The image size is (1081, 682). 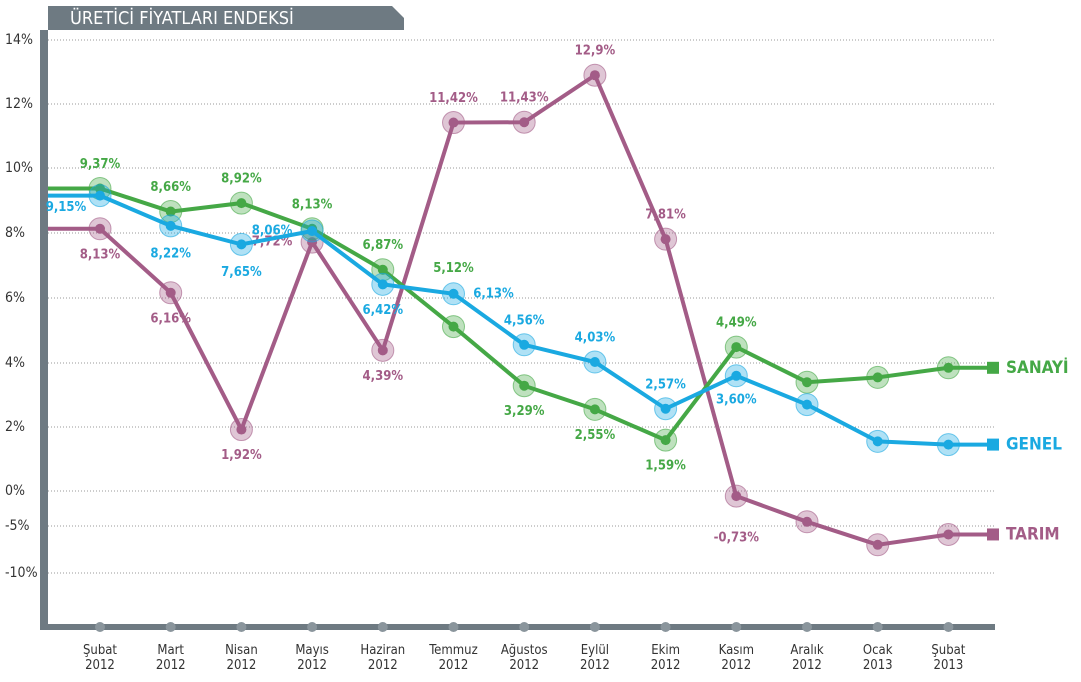 What do you see at coordinates (100, 164) in the screenshot?
I see `data-label: 9,37%` at bounding box center [100, 164].